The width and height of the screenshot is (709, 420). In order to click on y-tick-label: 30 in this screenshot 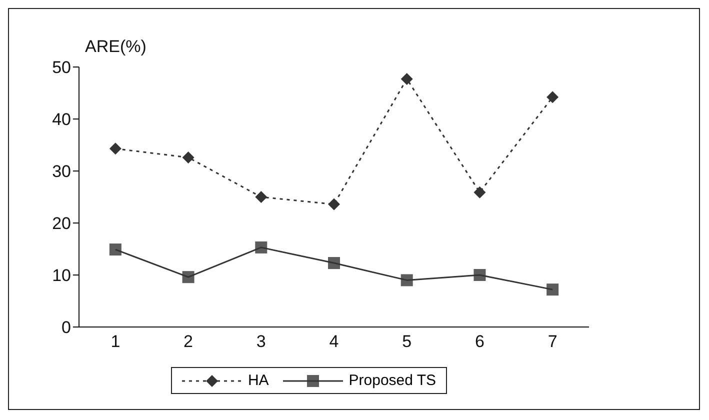, I will do `click(61, 172)`.